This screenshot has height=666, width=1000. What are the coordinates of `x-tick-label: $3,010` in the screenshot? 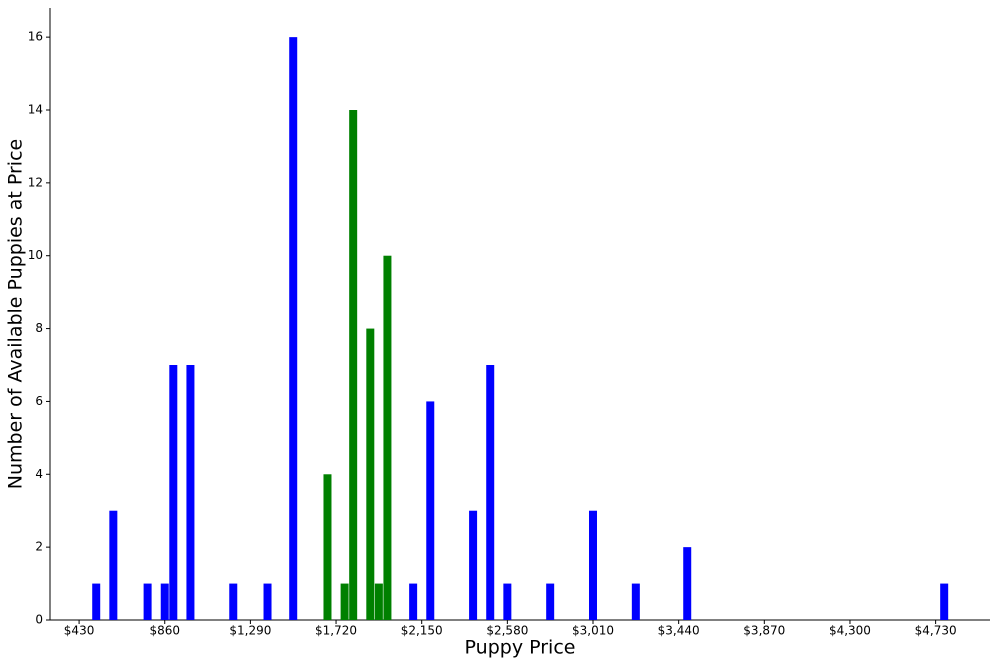 It's located at (593, 631).